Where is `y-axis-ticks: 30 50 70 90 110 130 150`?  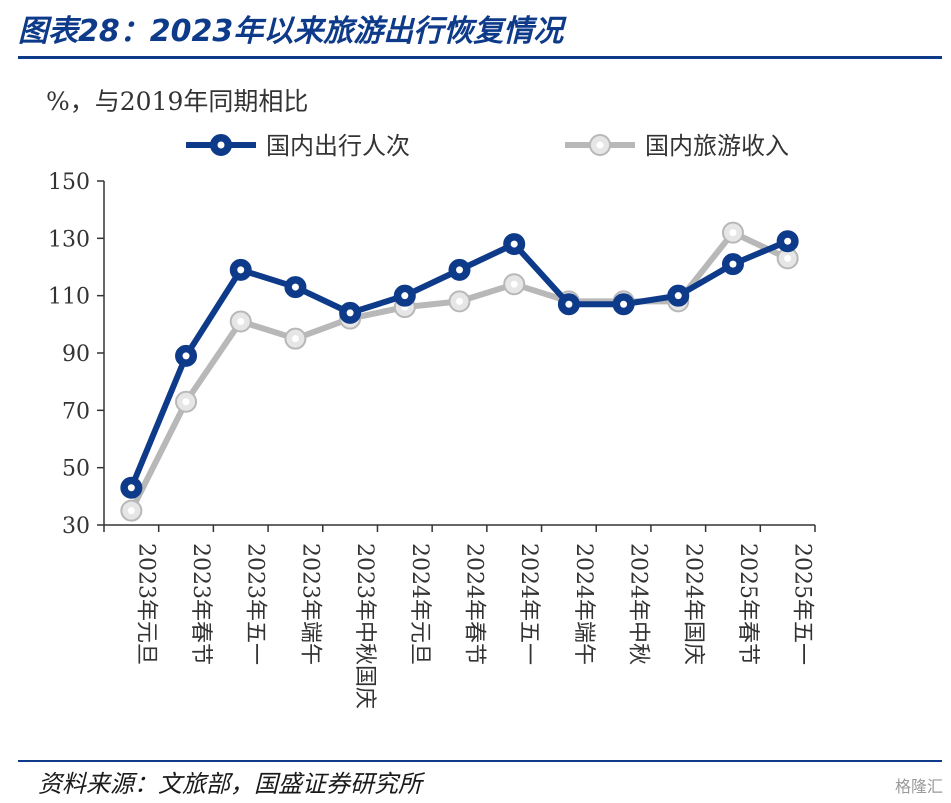 y-axis-ticks: 30 50 70 90 110 130 150 is located at coordinates (76, 354).